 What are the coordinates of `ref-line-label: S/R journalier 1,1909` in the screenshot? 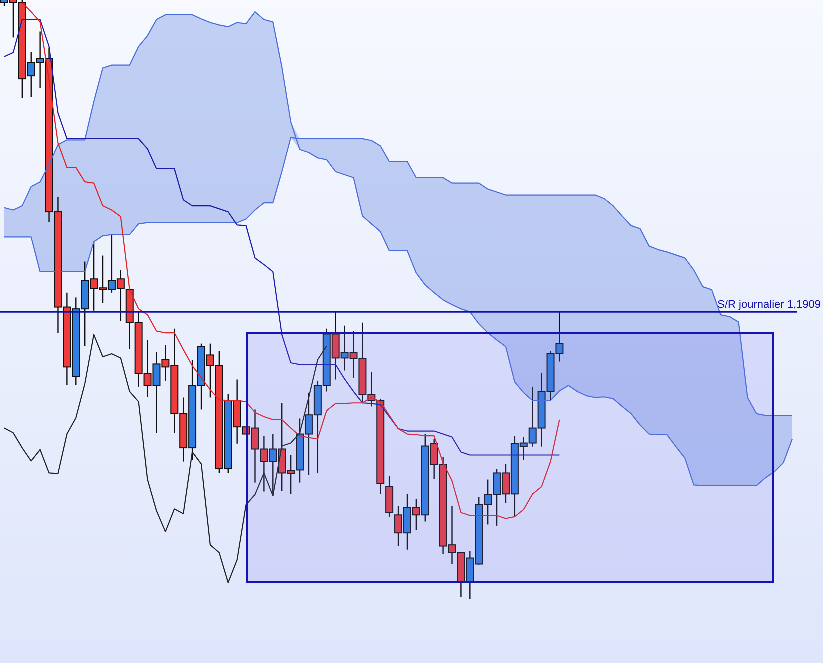 It's located at (769, 305).